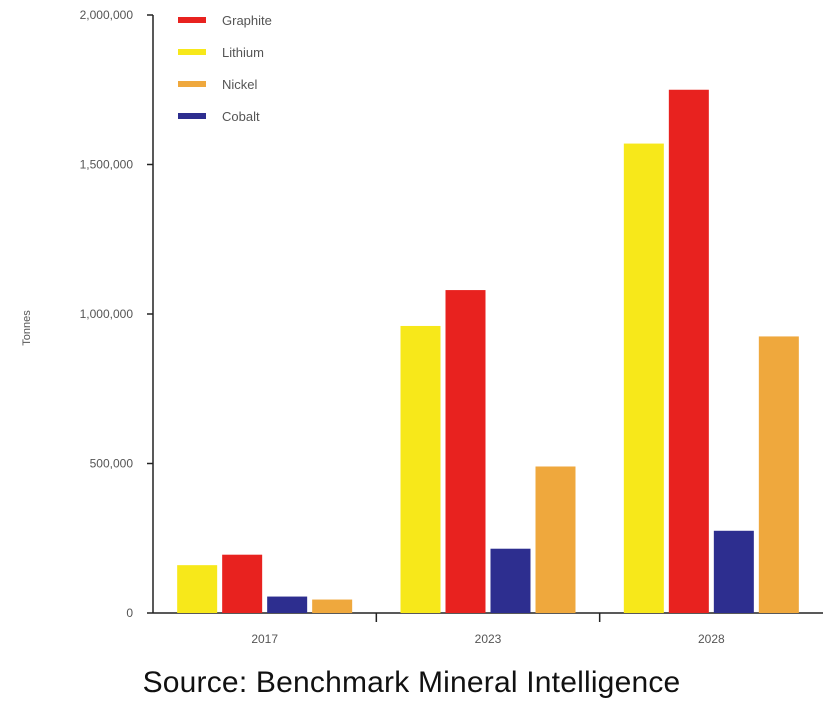 The image size is (823, 705). I want to click on x-tick-label: 2017, so click(264, 639).